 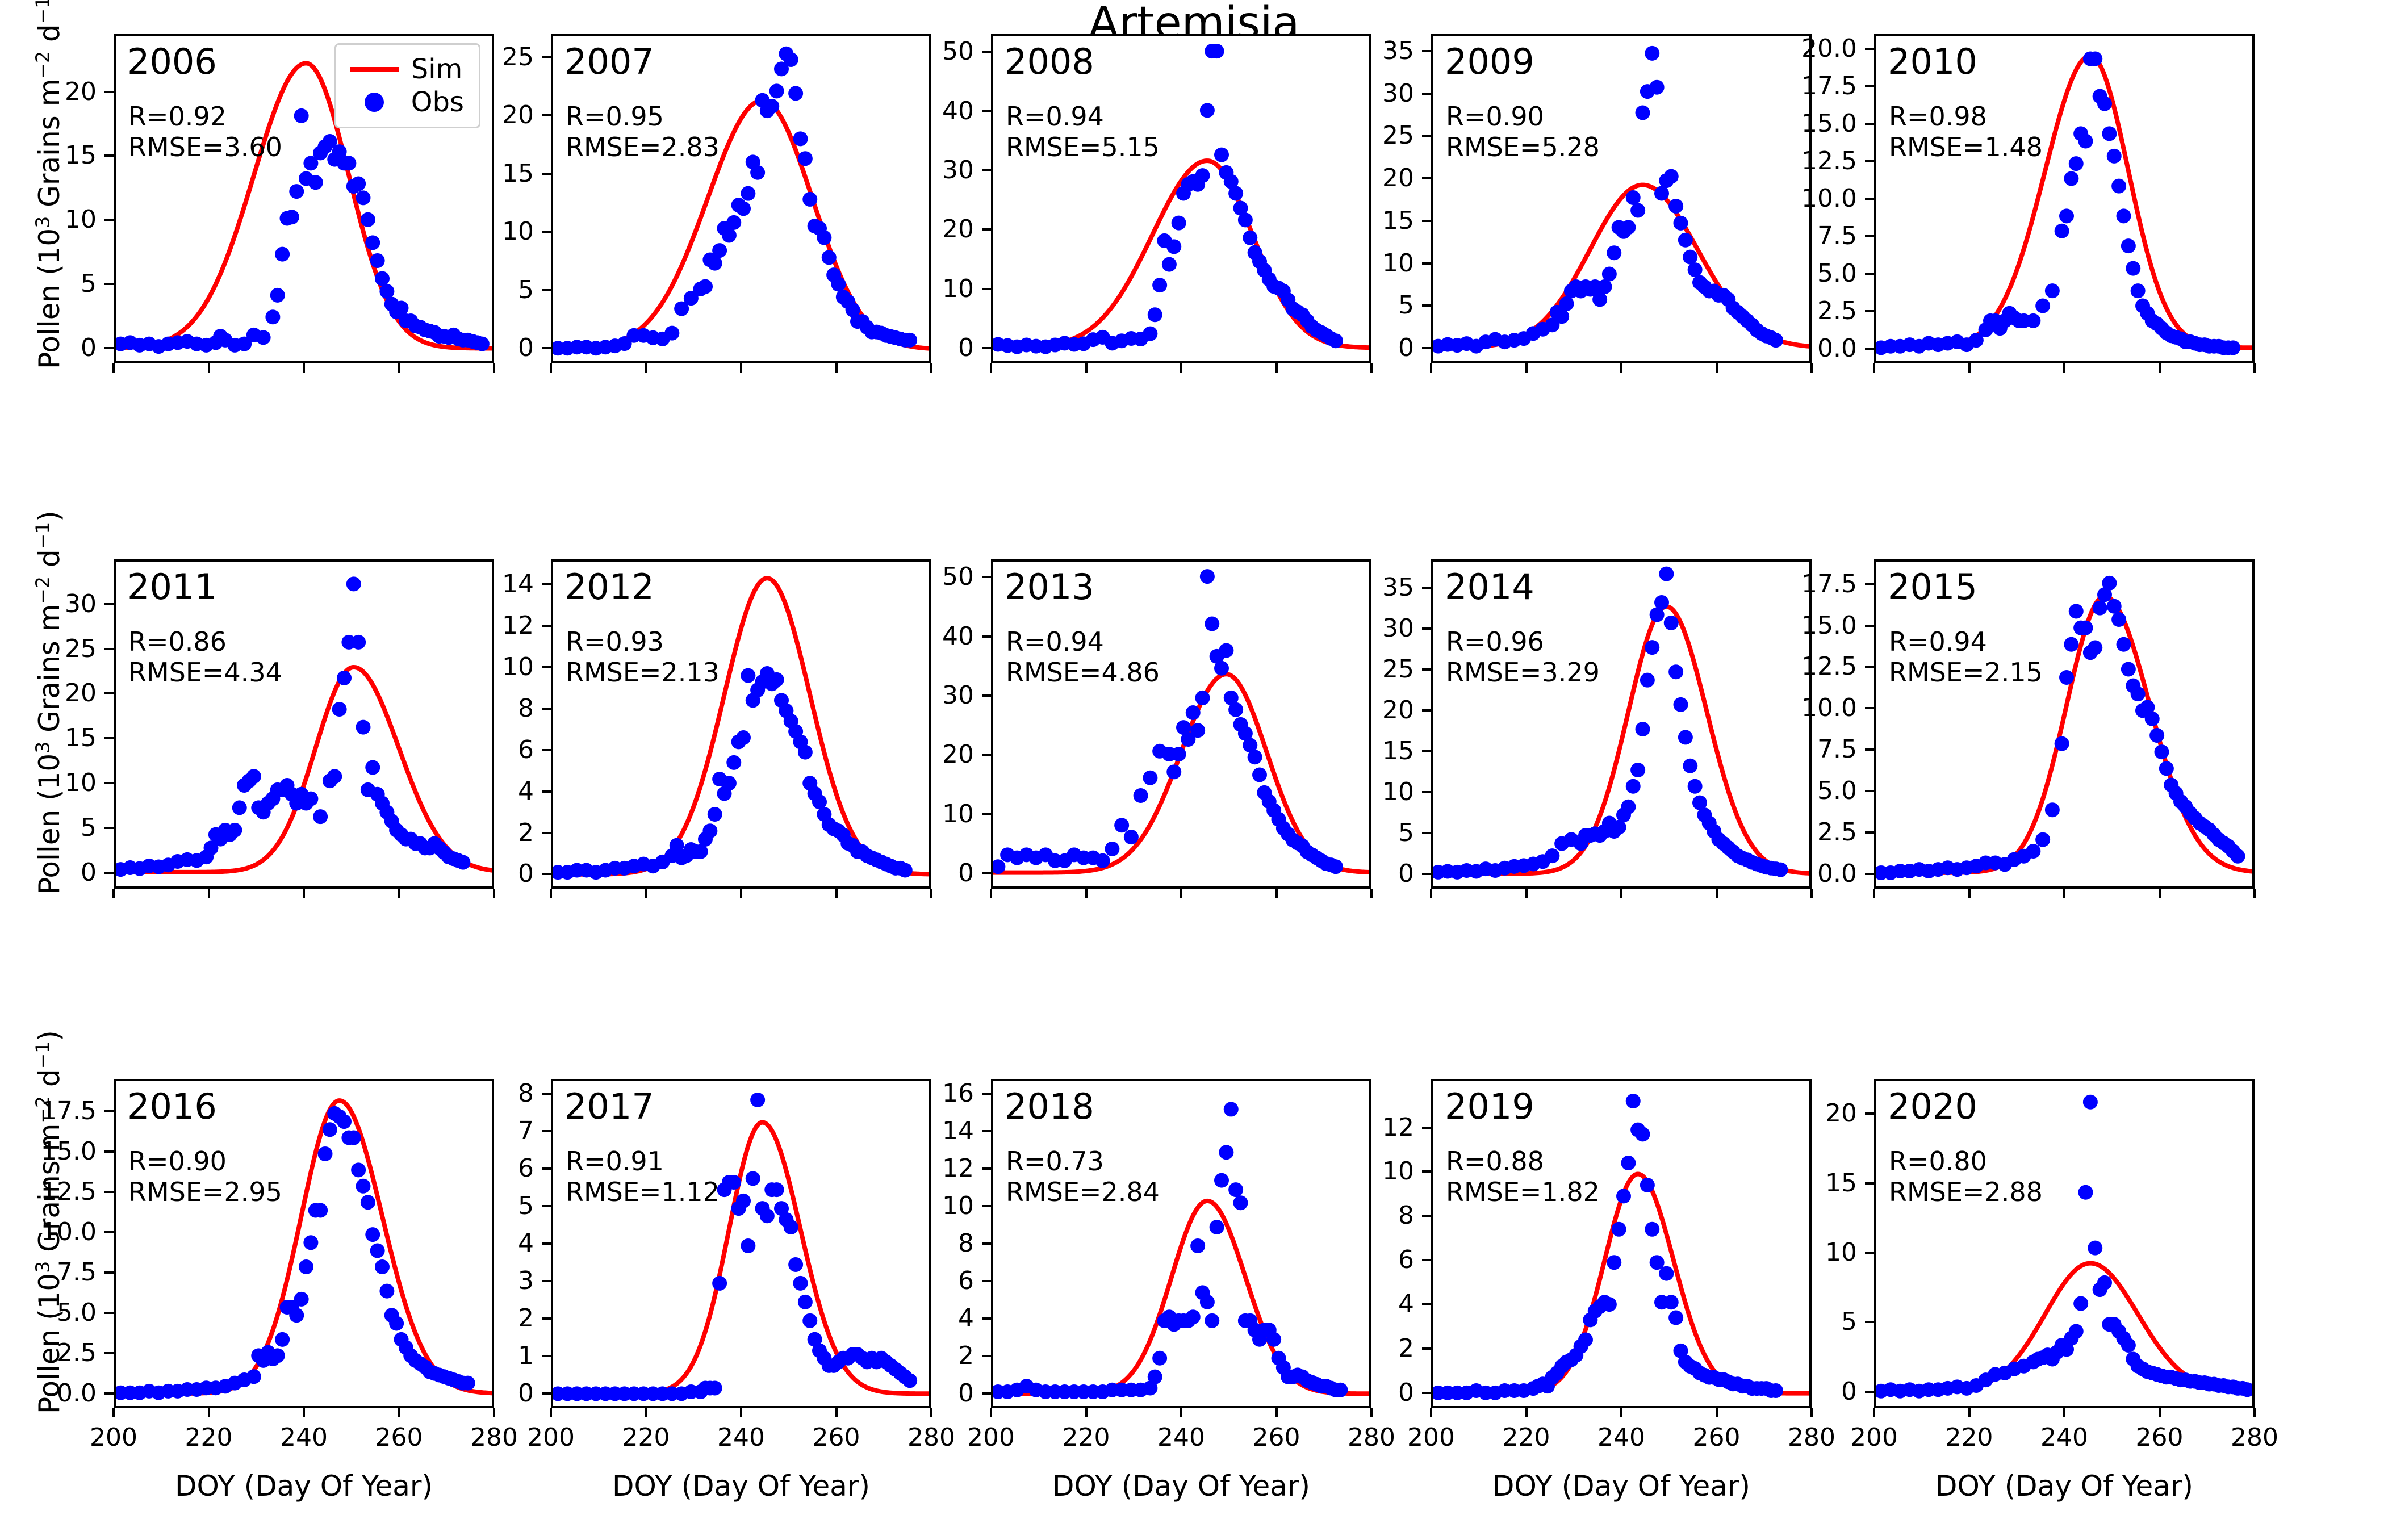 I want to click on y-tick-label: 30, so click(x=1398, y=93).